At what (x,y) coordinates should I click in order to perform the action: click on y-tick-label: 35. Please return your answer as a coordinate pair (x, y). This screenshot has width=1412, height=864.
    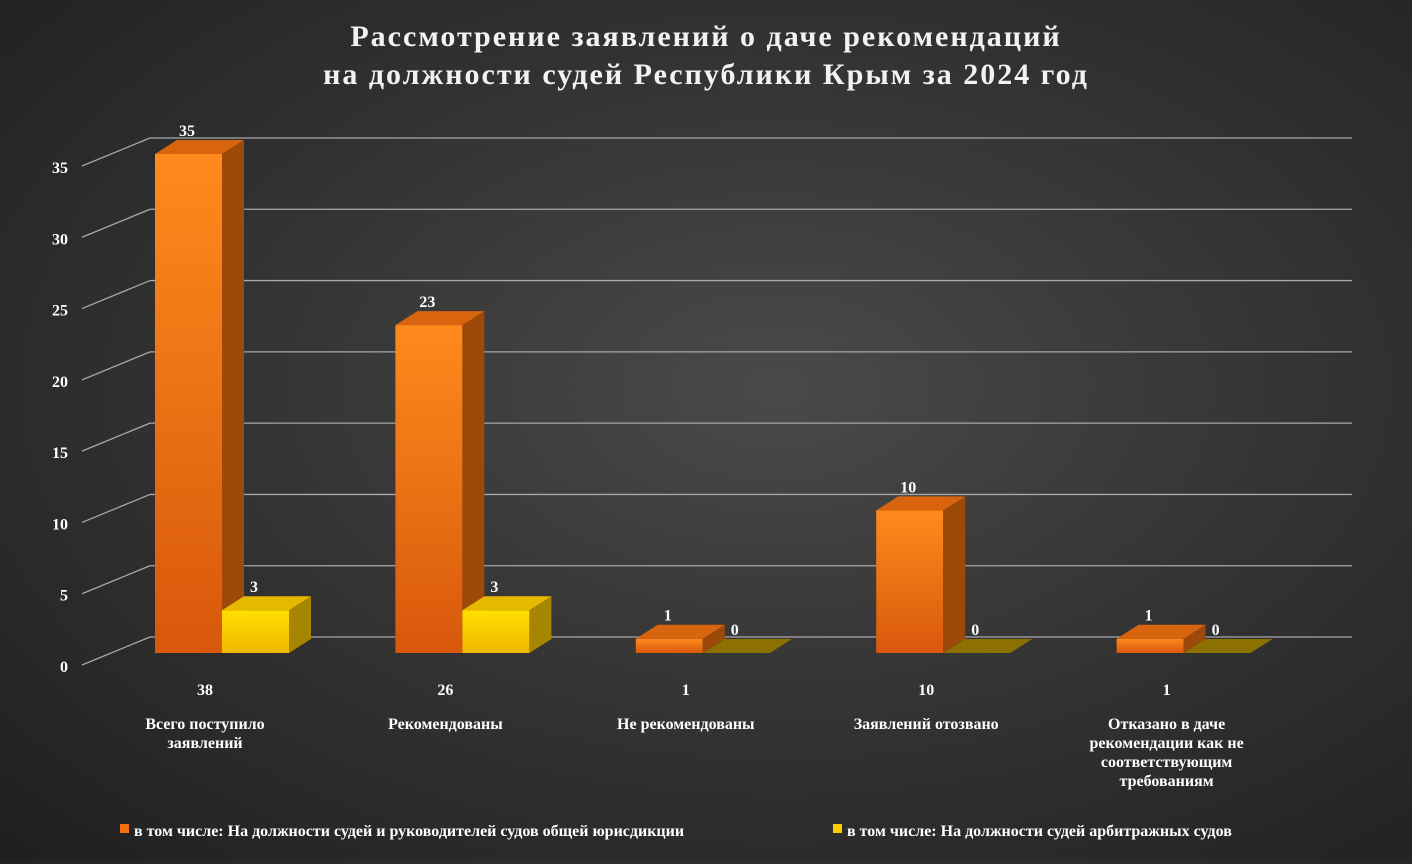
    Looking at the image, I should click on (60, 168).